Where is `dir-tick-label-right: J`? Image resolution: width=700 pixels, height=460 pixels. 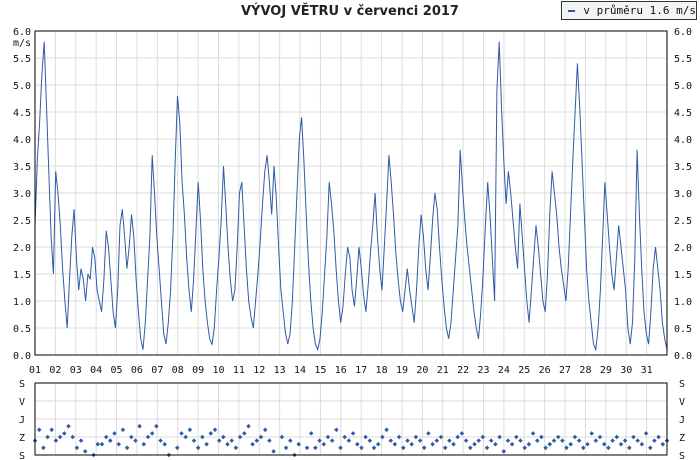 dir-tick-label-right: J is located at coordinates (682, 420).